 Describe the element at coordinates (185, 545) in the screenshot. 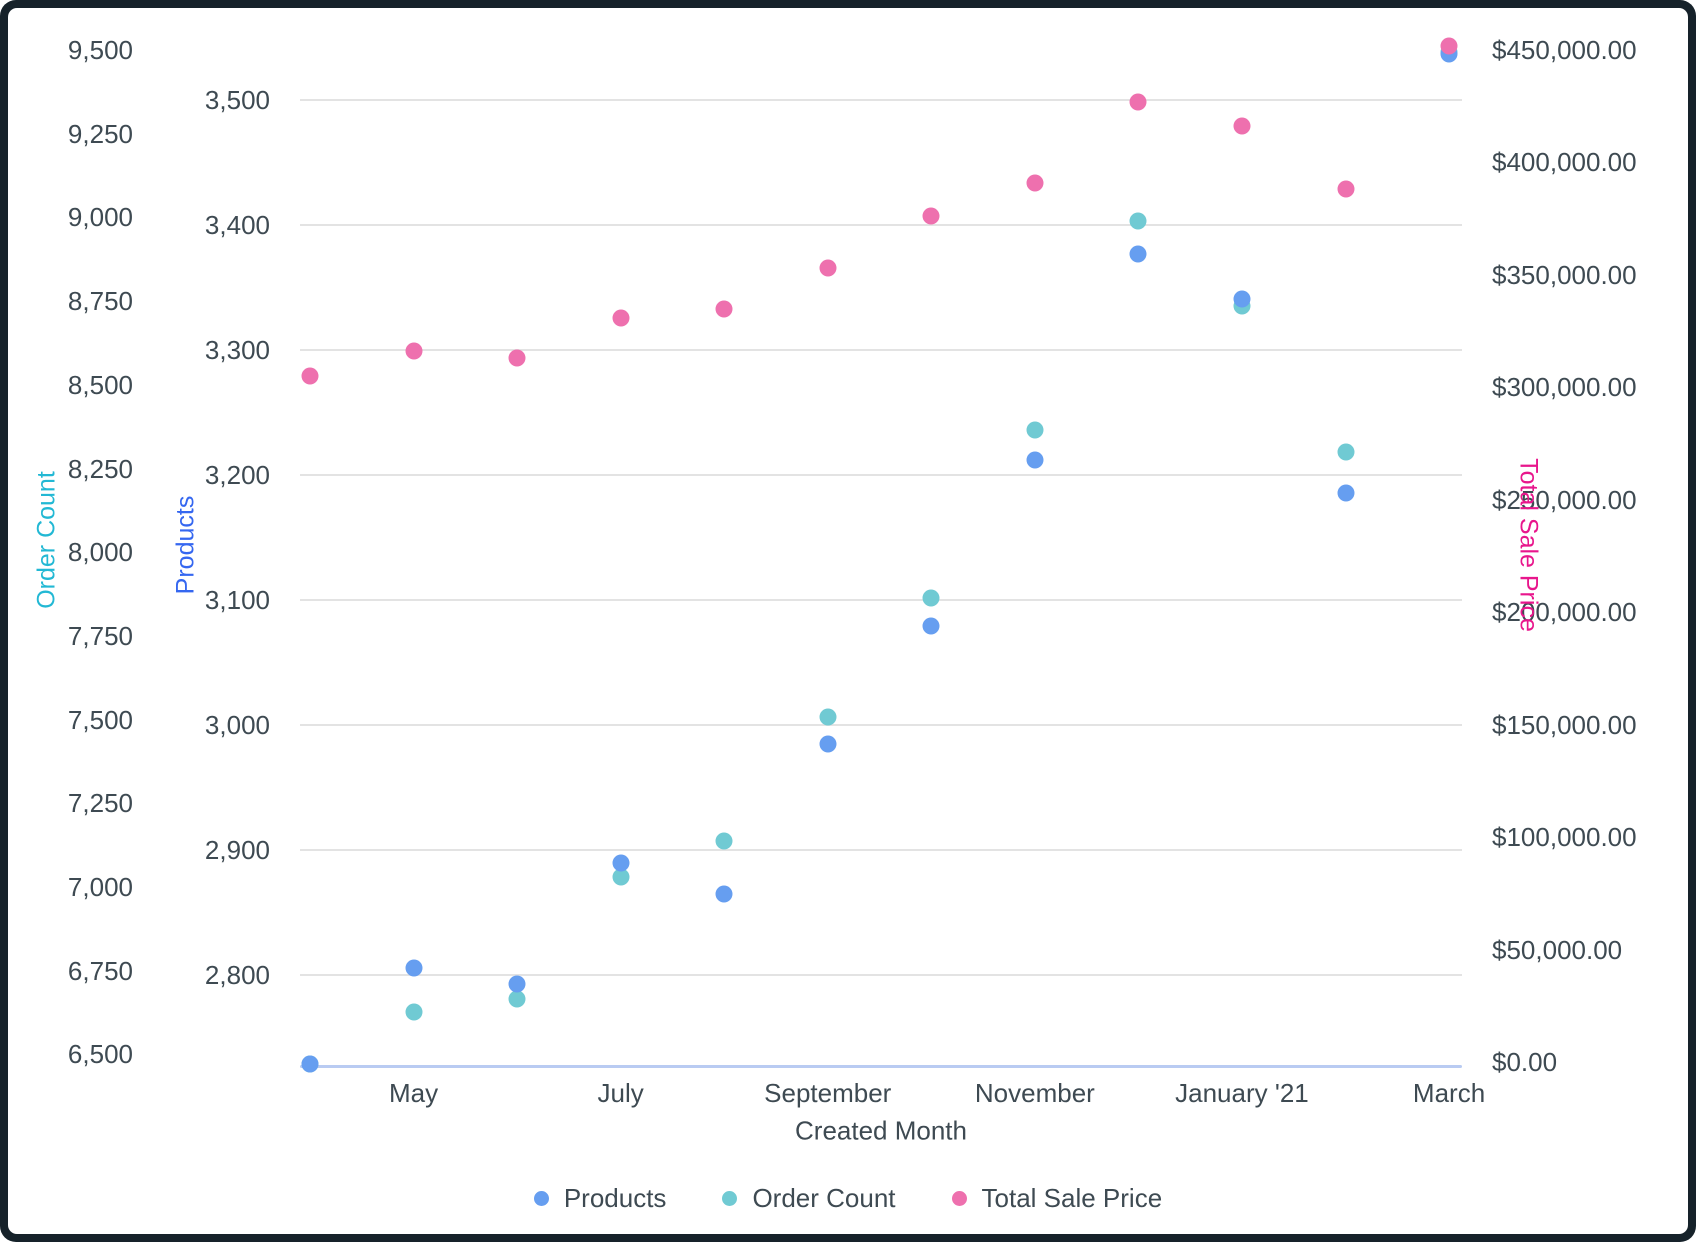

I see `products-axis-title: Products` at that location.